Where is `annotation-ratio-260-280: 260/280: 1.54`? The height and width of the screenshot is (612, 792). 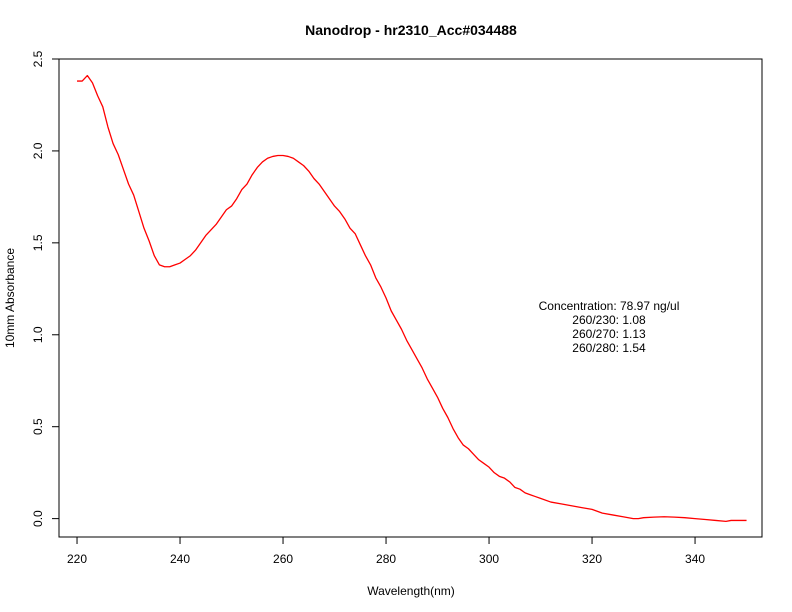 annotation-ratio-260-280: 260/280: 1.54 is located at coordinates (609, 348).